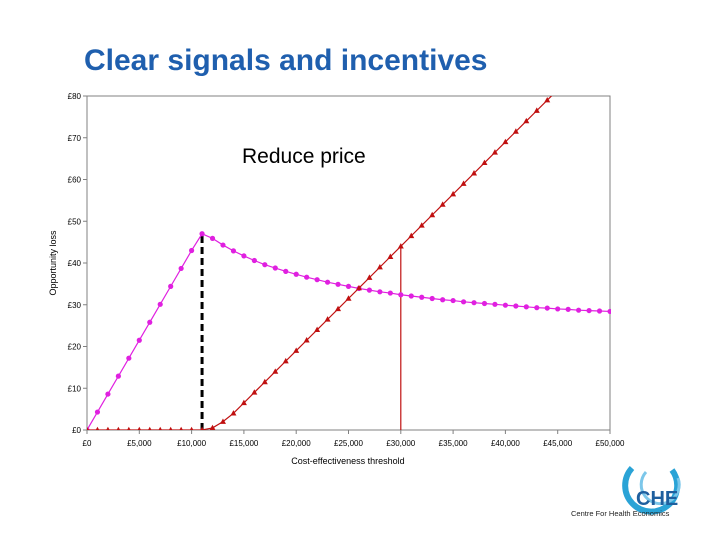 The height and width of the screenshot is (540, 720). I want to click on logo-subtitle: Centre For Health Economics, so click(620, 513).